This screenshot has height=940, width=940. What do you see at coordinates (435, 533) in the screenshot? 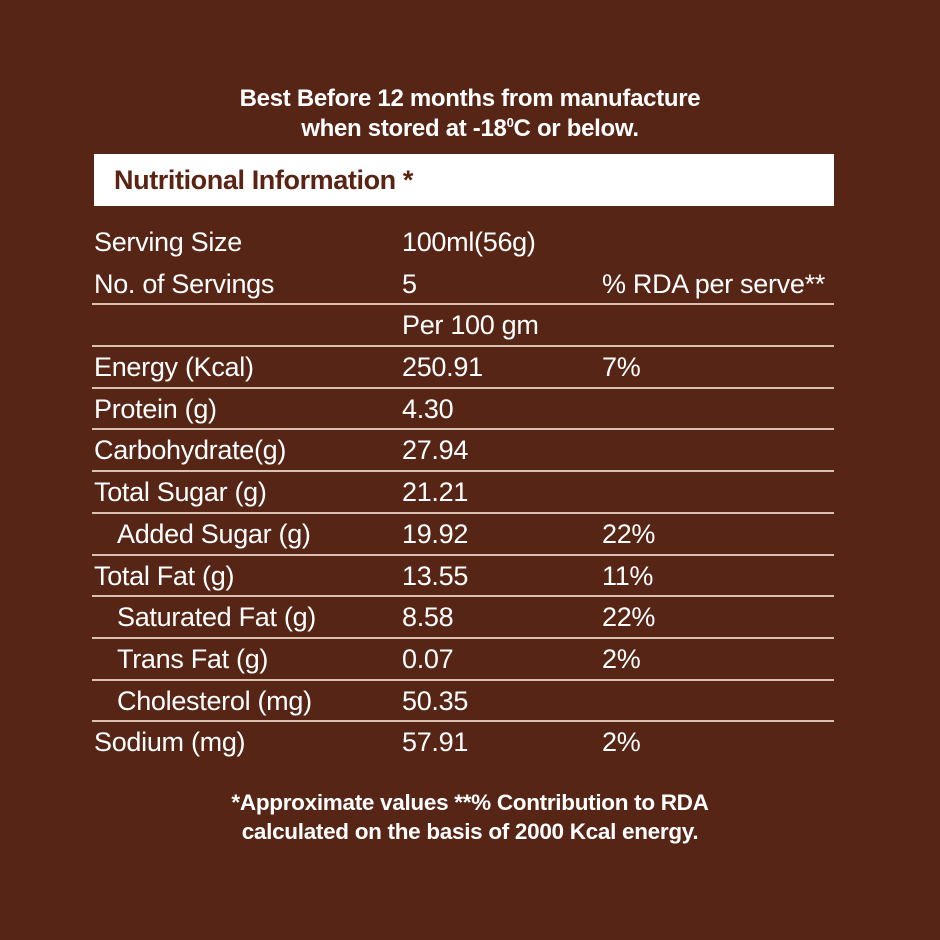
I see `nutrient-value: 19.92` at bounding box center [435, 533].